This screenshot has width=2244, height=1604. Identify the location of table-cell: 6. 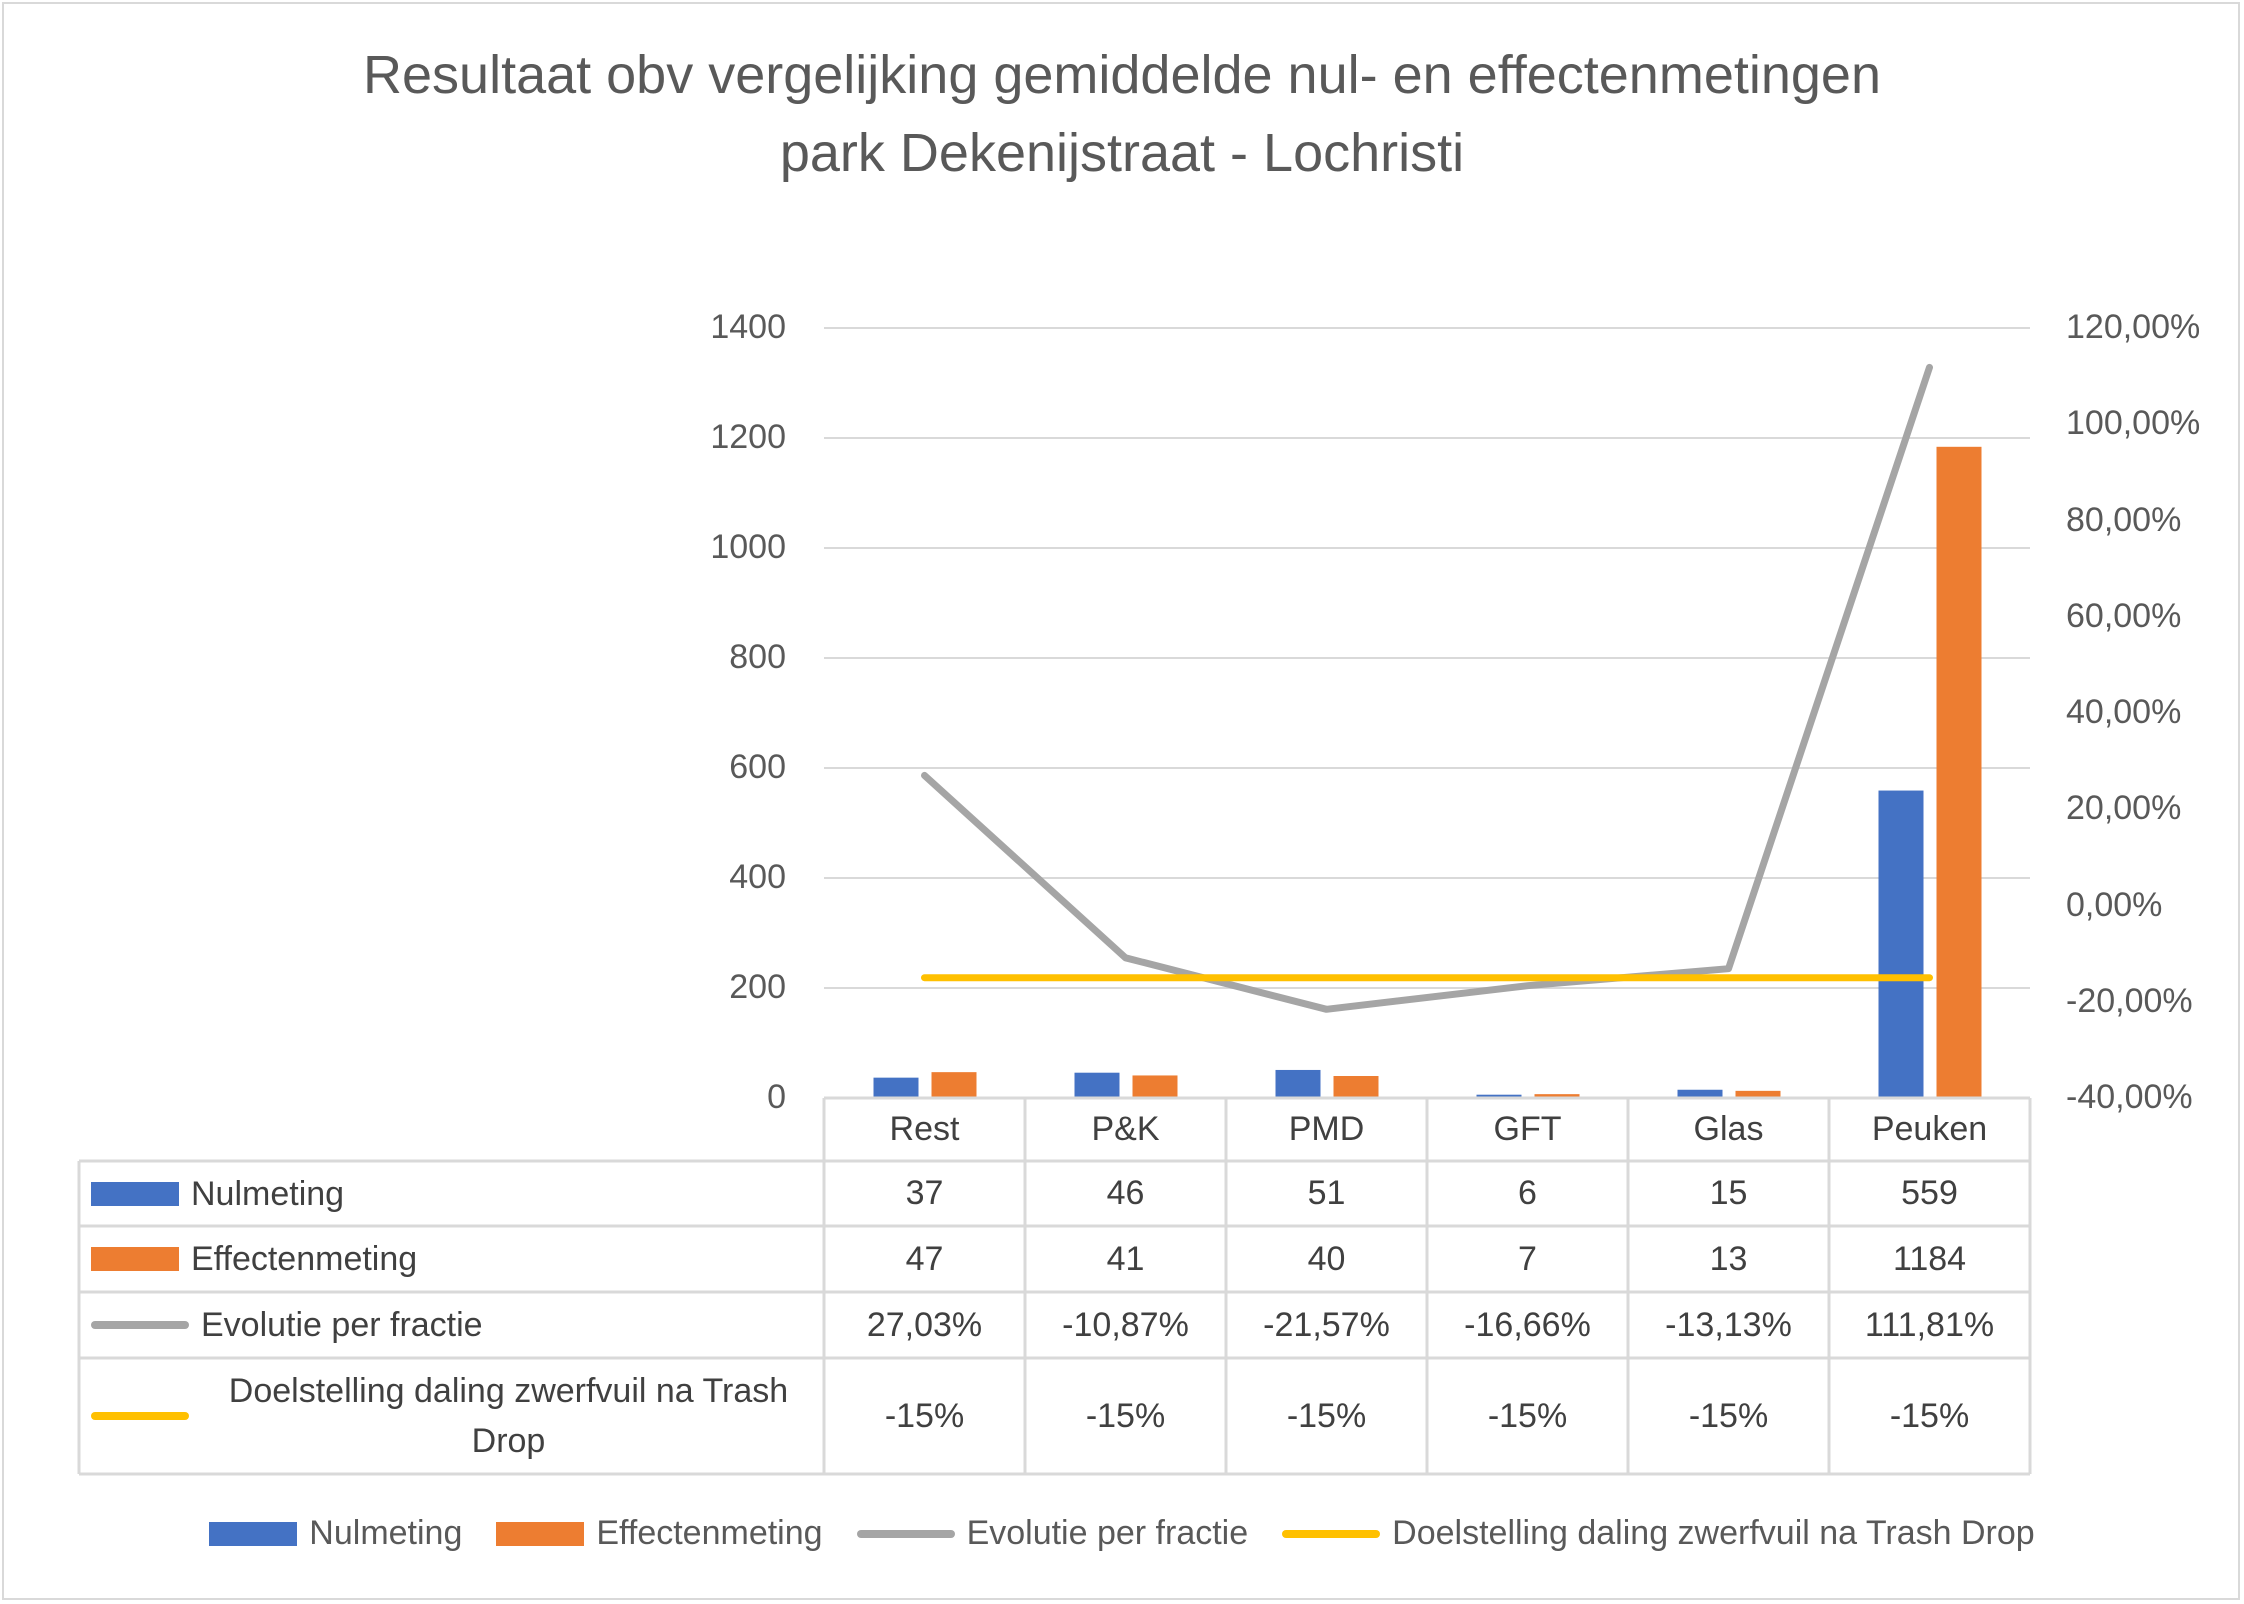
(1527, 1193).